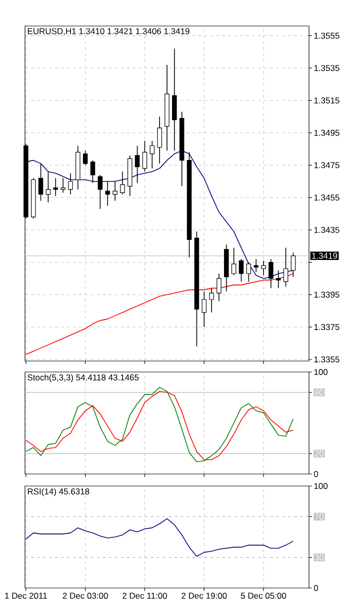 The image size is (350, 605). I want to click on x-tick-label: 5 Dec 05:00, so click(263, 595).